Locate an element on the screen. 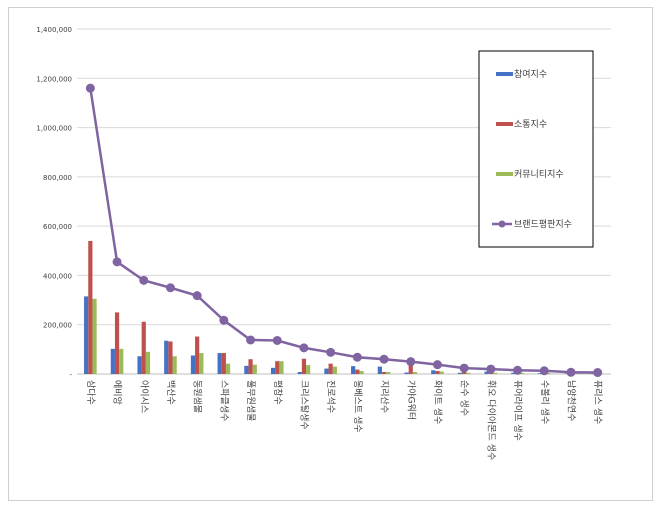  legend-marker is located at coordinates (502, 224).